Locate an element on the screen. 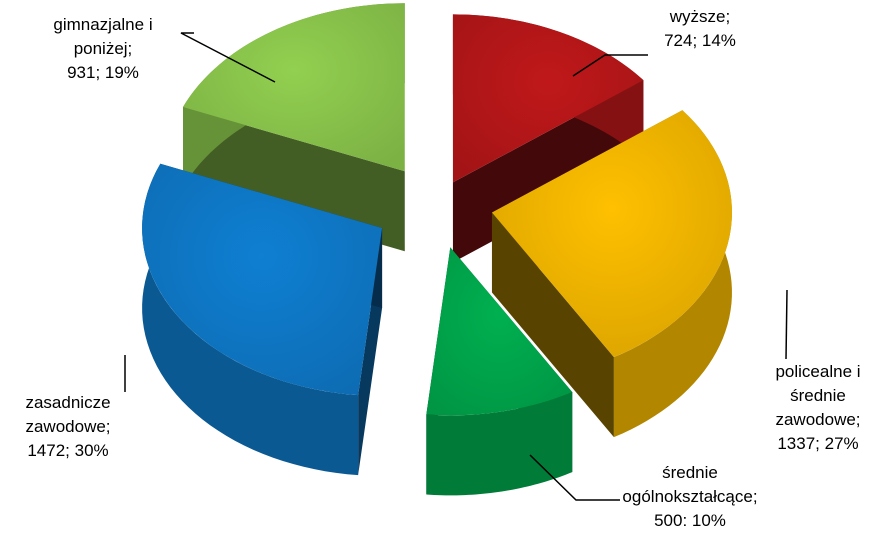 This screenshot has width=875, height=534. slice-label: średnie ogólnokształcące; 500: 10% is located at coordinates (689, 496).